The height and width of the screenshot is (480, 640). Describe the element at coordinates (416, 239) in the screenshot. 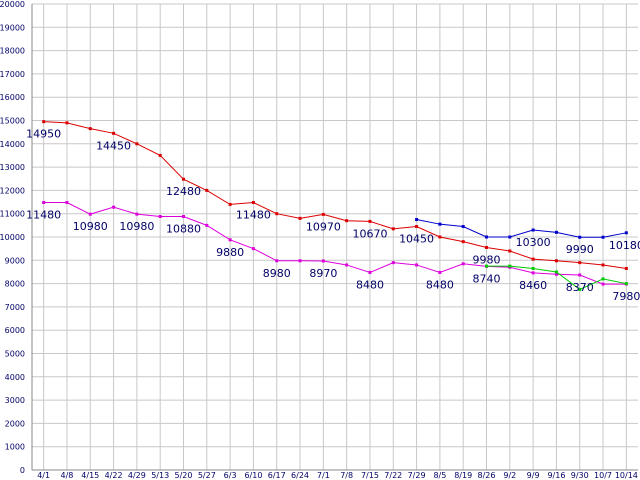

I see `data-label: 10450` at that location.